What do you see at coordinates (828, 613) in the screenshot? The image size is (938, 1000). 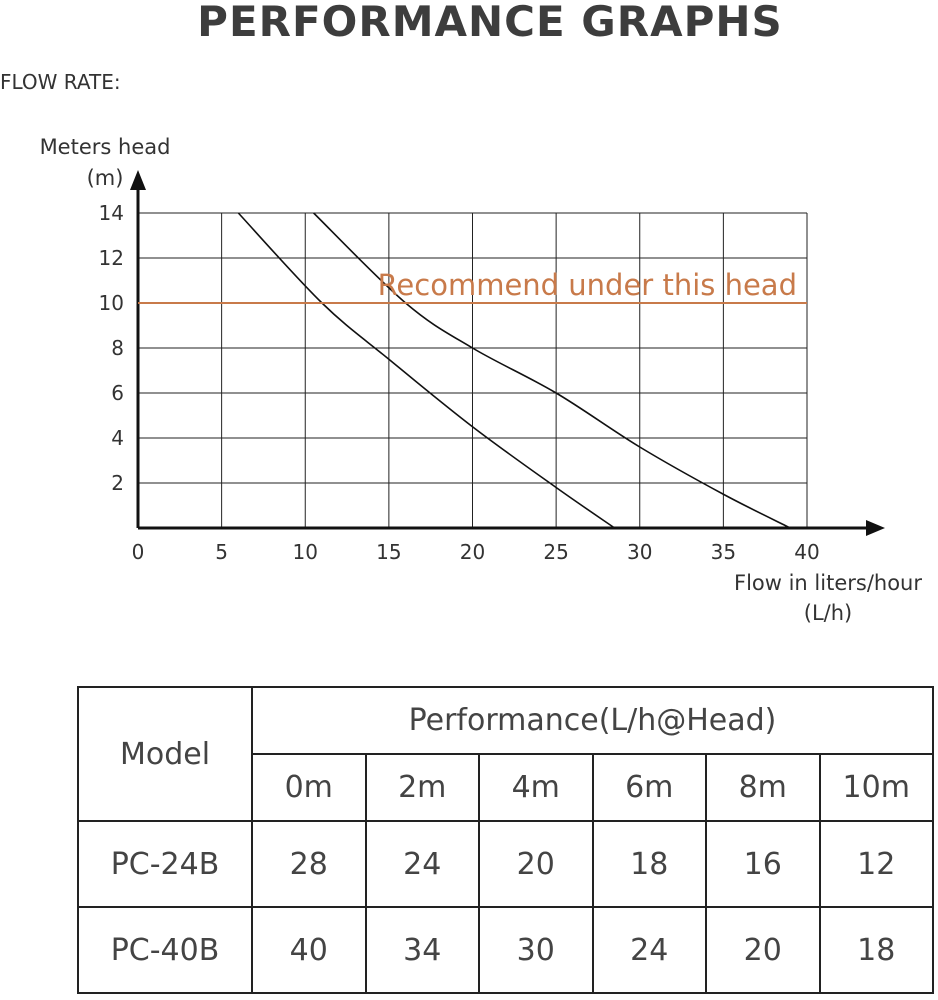 I see `x-axis-unit: (L/h)` at bounding box center [828, 613].